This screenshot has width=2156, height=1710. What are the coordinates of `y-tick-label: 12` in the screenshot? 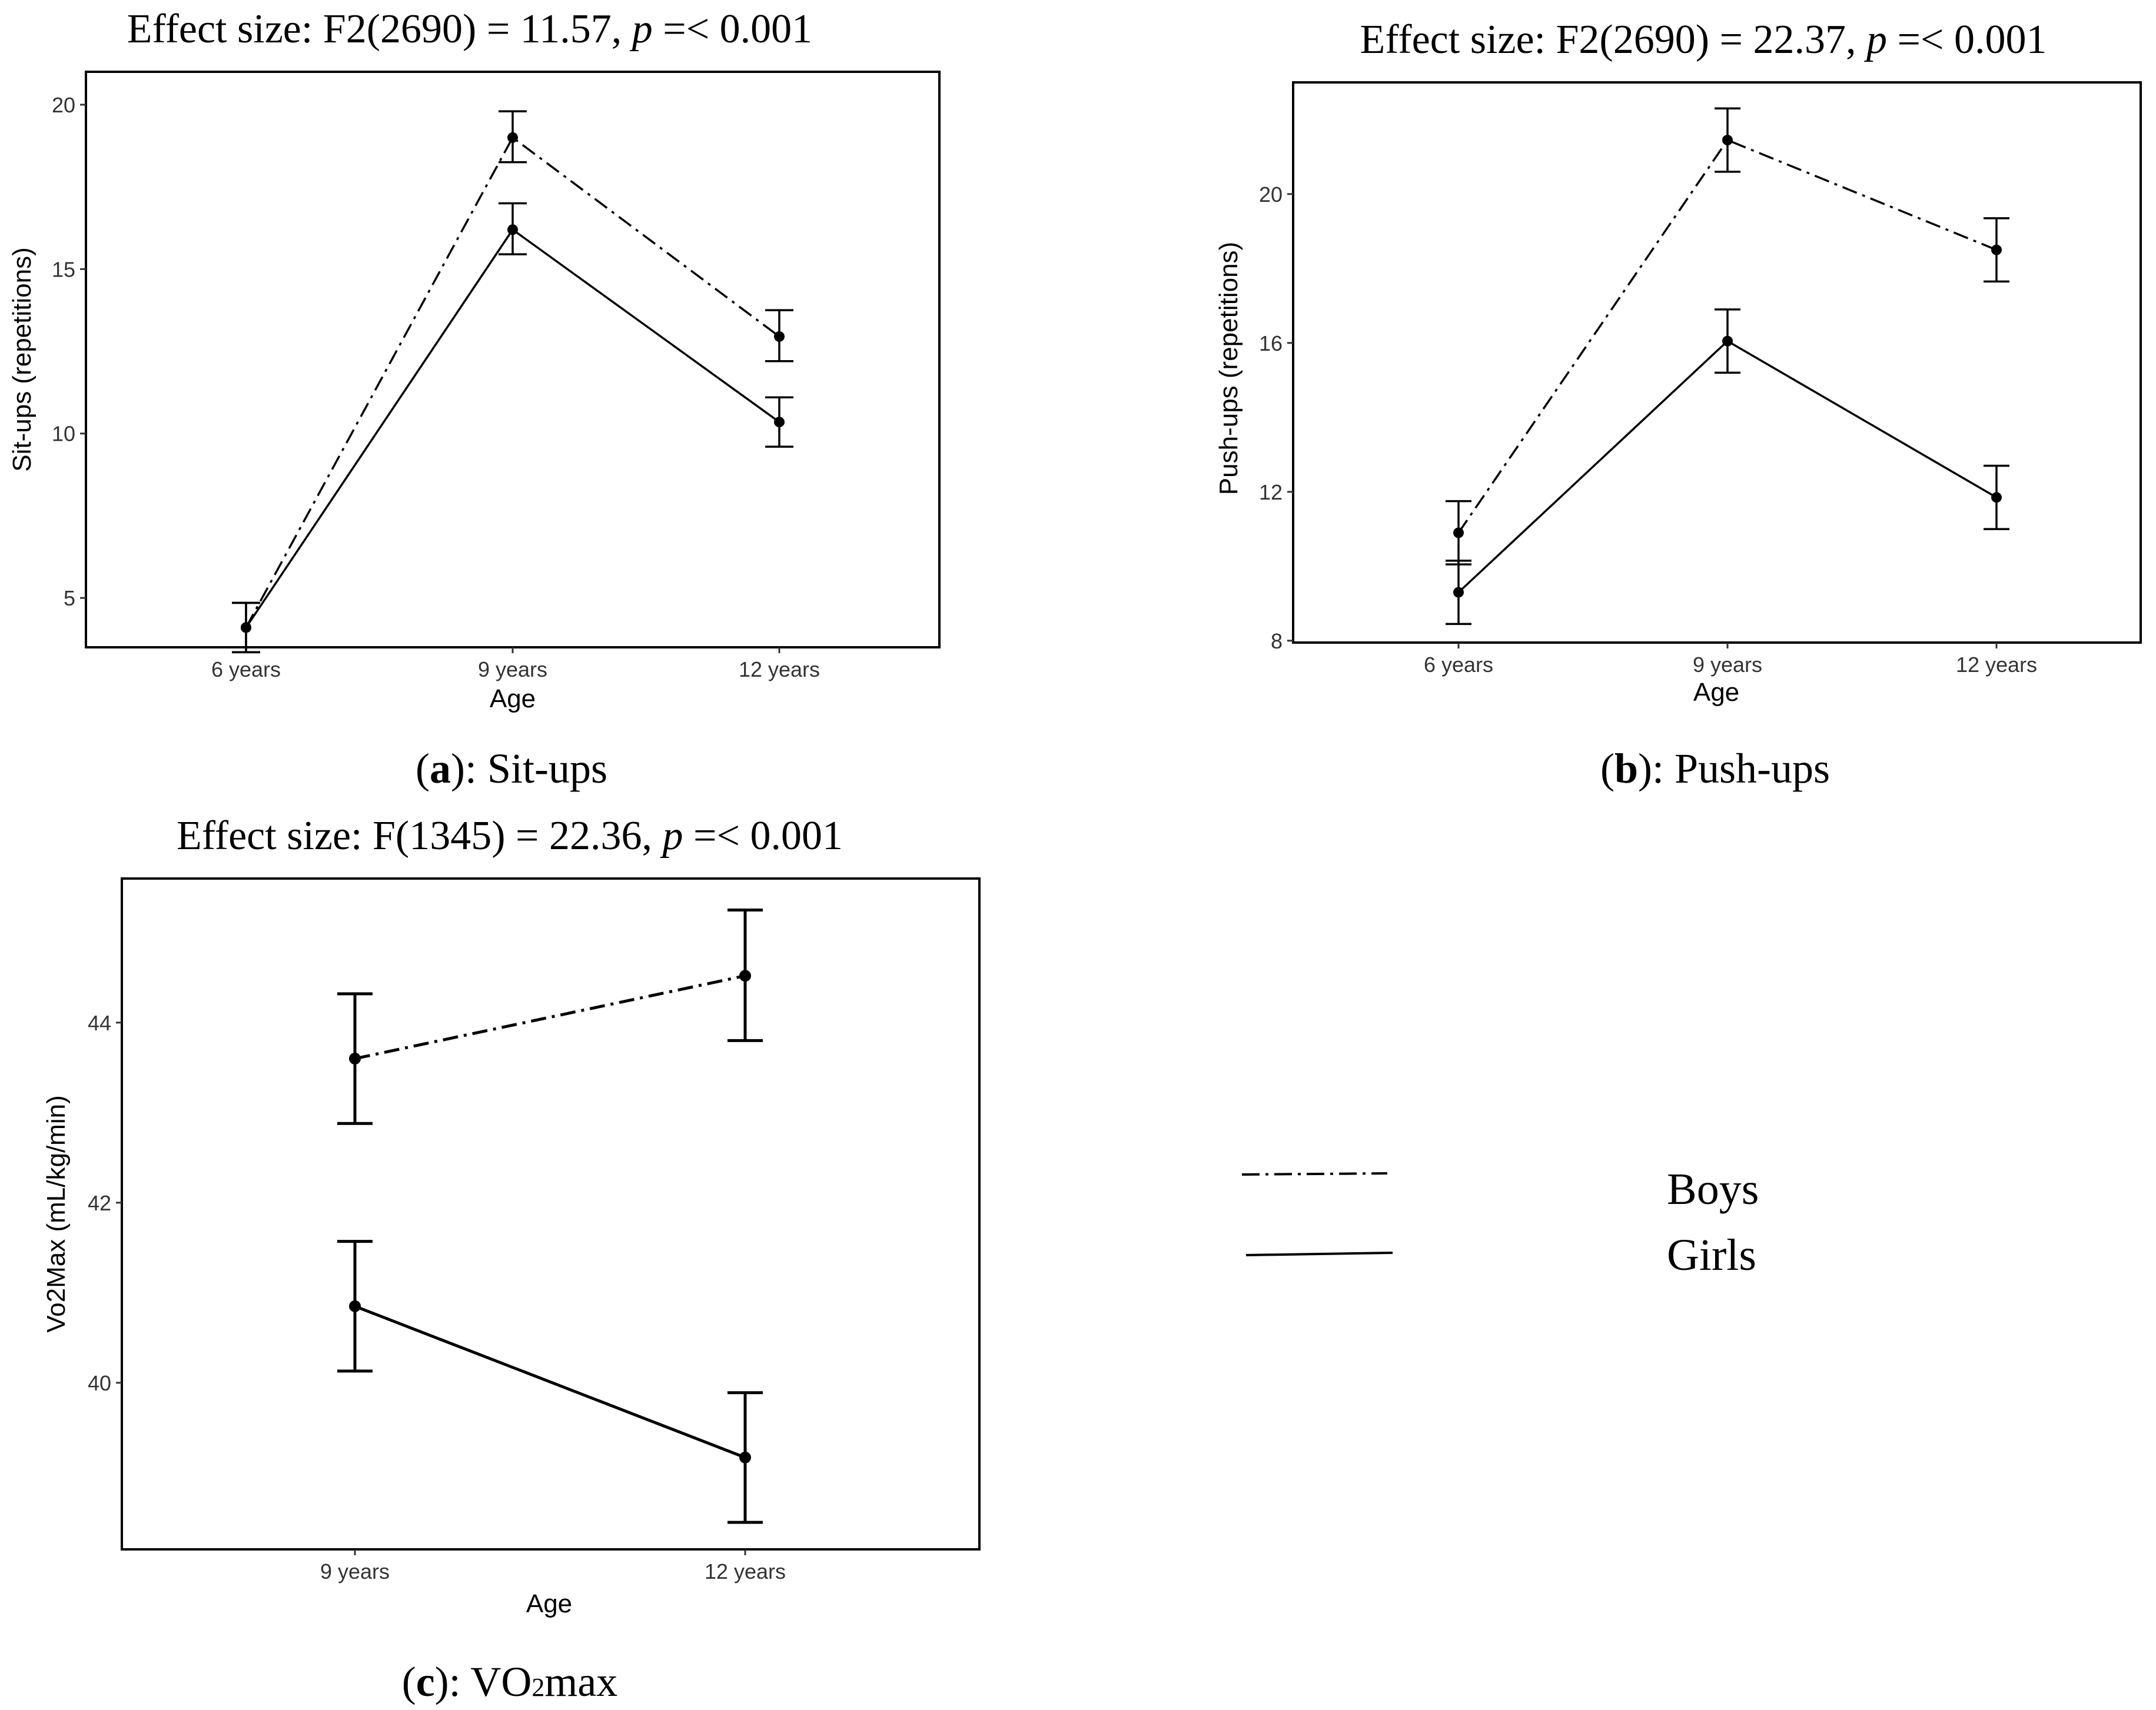 It's located at (1271, 492).